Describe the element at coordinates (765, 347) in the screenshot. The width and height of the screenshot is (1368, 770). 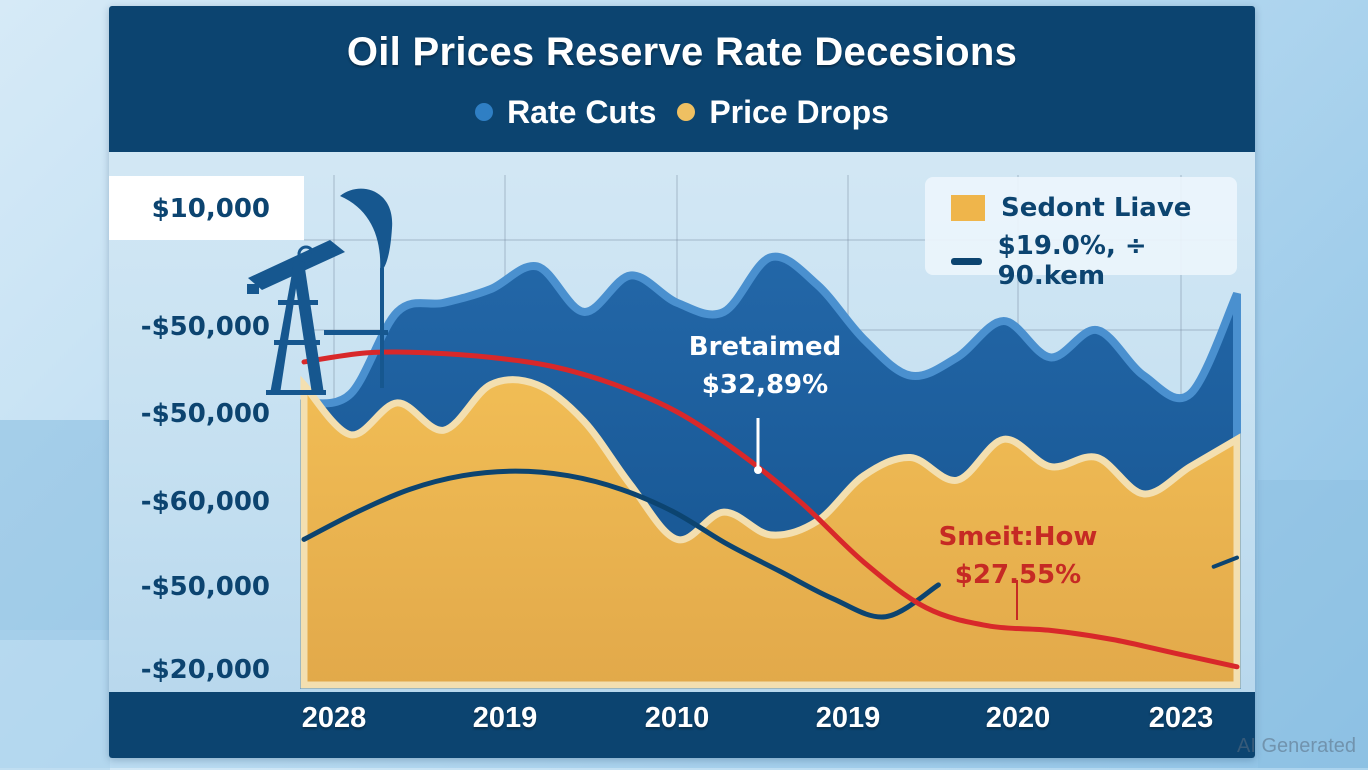
I see `annotation-label: Bretaimed` at that location.